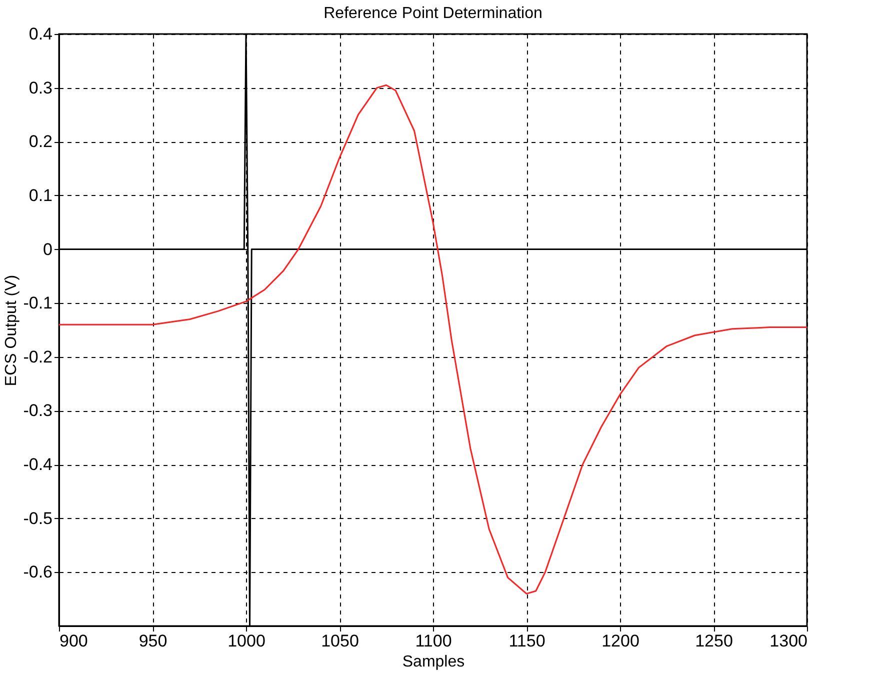  Describe the element at coordinates (37, 356) in the screenshot. I see `y-tick-label: -0.2` at that location.